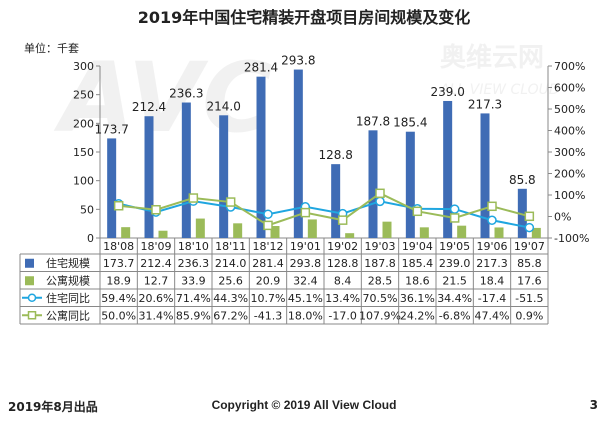 The height and width of the screenshot is (424, 608). Describe the element at coordinates (29, 281) in the screenshot. I see `legend-key-apartment` at that location.